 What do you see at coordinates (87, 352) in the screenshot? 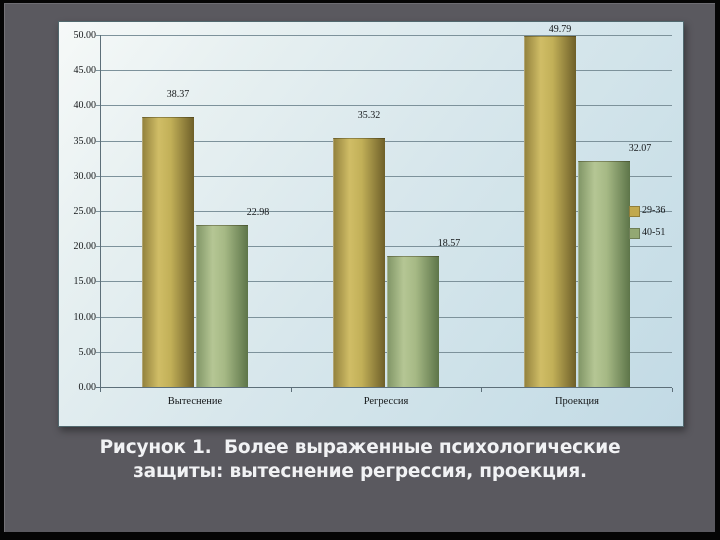
I see `y-axis-tick-label: 5.00` at bounding box center [87, 352].